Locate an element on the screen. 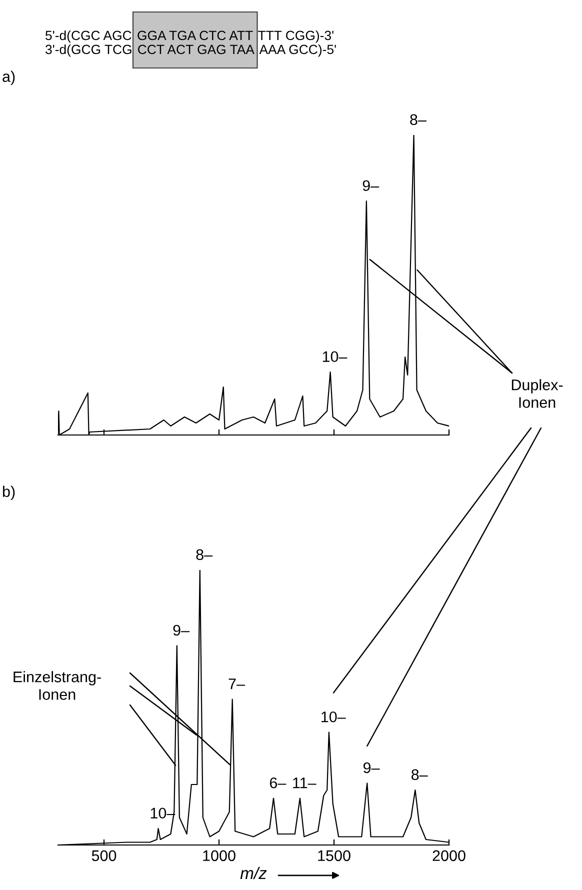  x-axis-title: m/z is located at coordinates (253, 873).